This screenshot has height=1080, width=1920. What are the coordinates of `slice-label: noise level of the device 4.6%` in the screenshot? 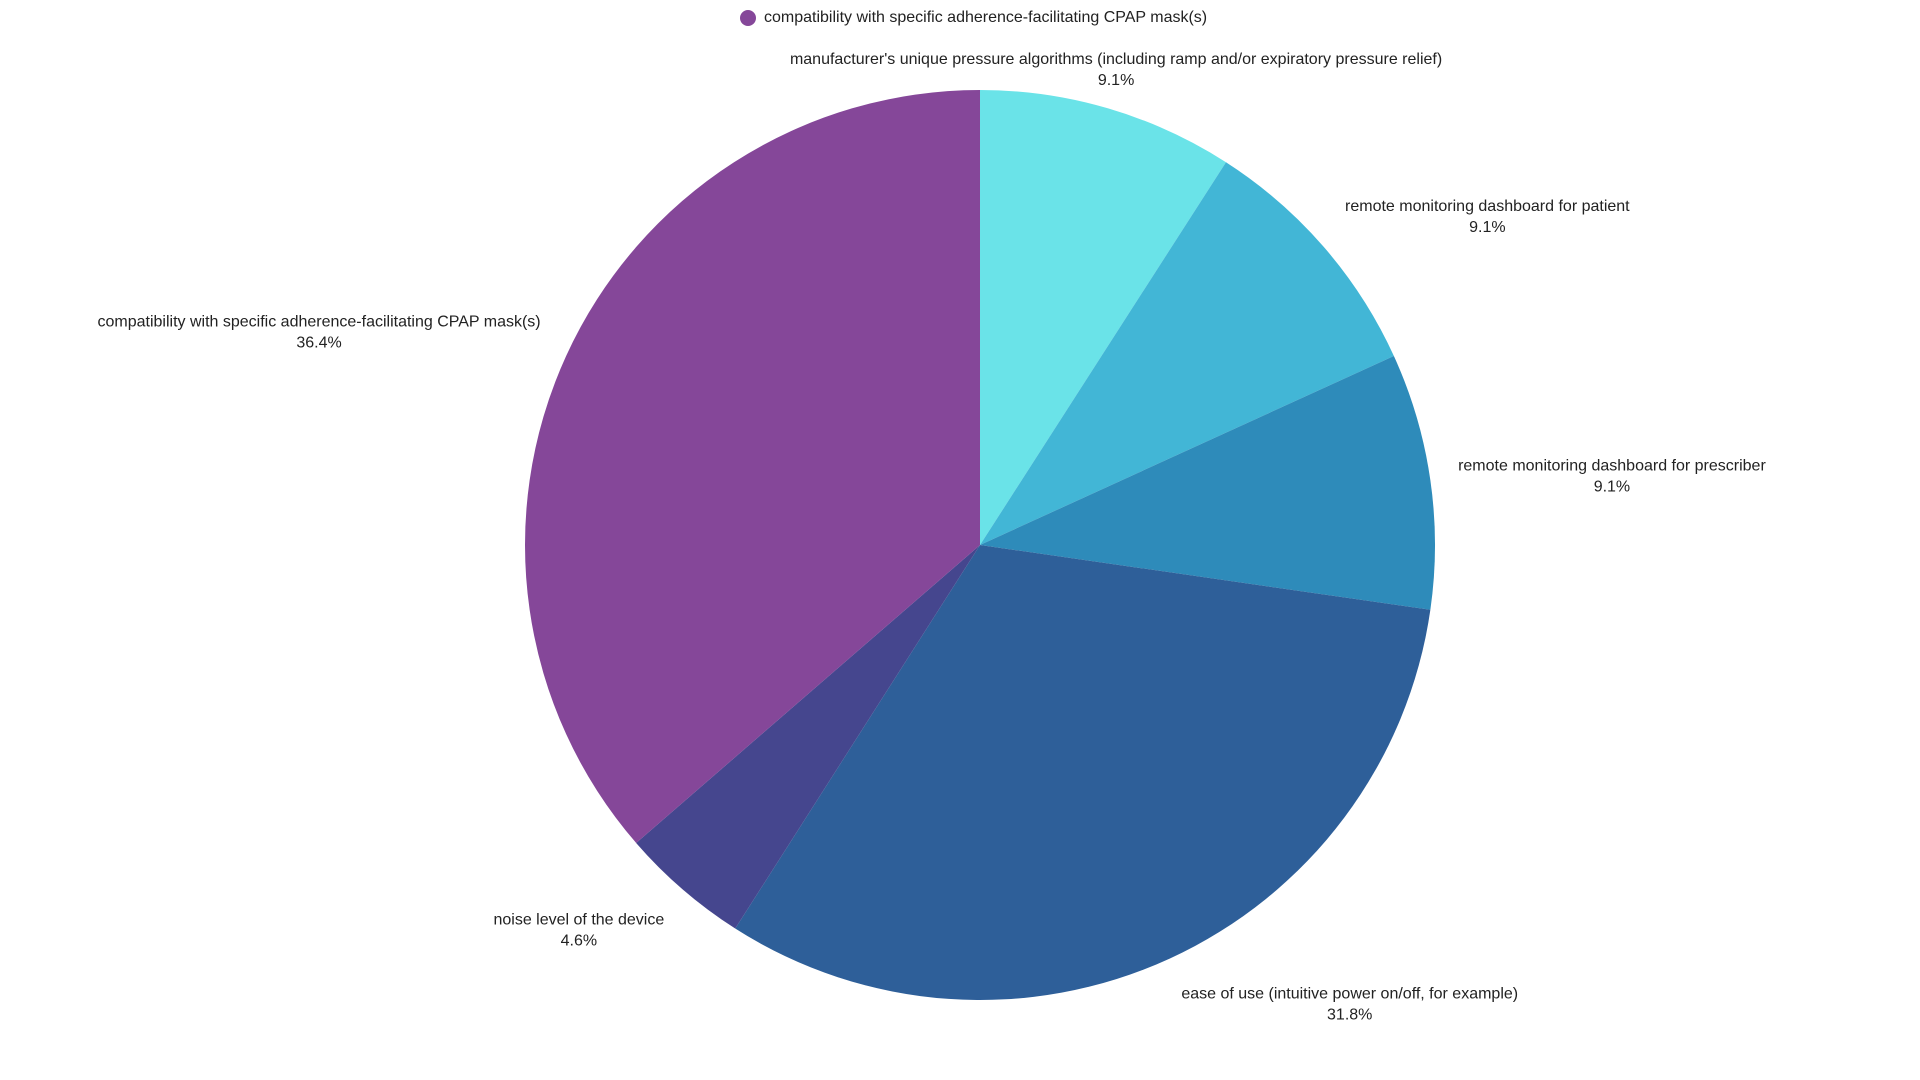 It's located at (578, 931).